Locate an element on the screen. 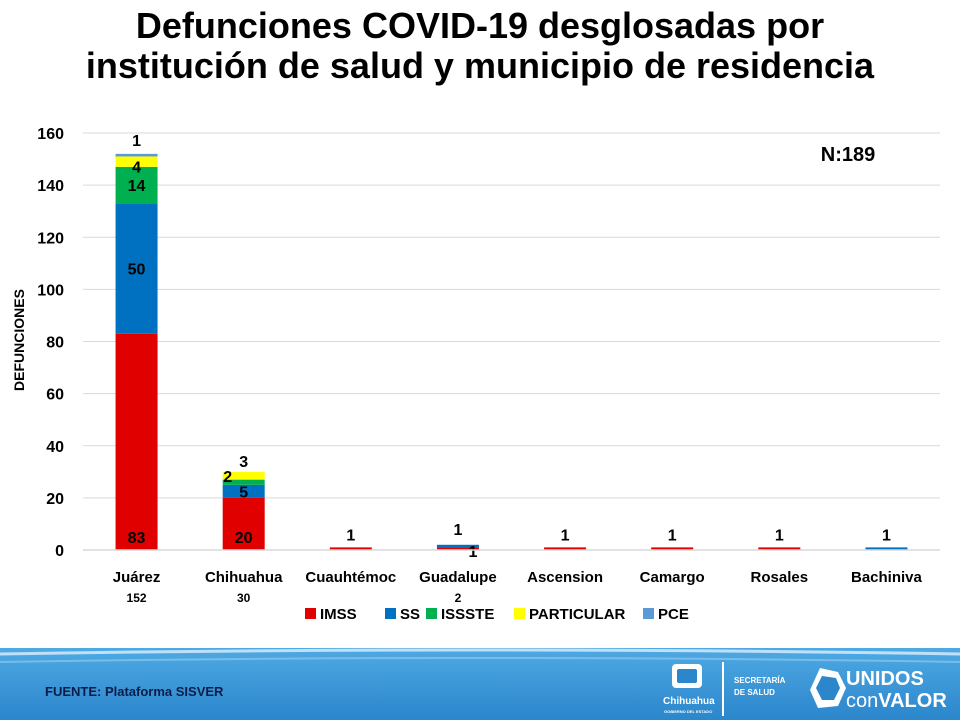 This screenshot has width=960, height=720. legend-label: SS is located at coordinates (410, 614).